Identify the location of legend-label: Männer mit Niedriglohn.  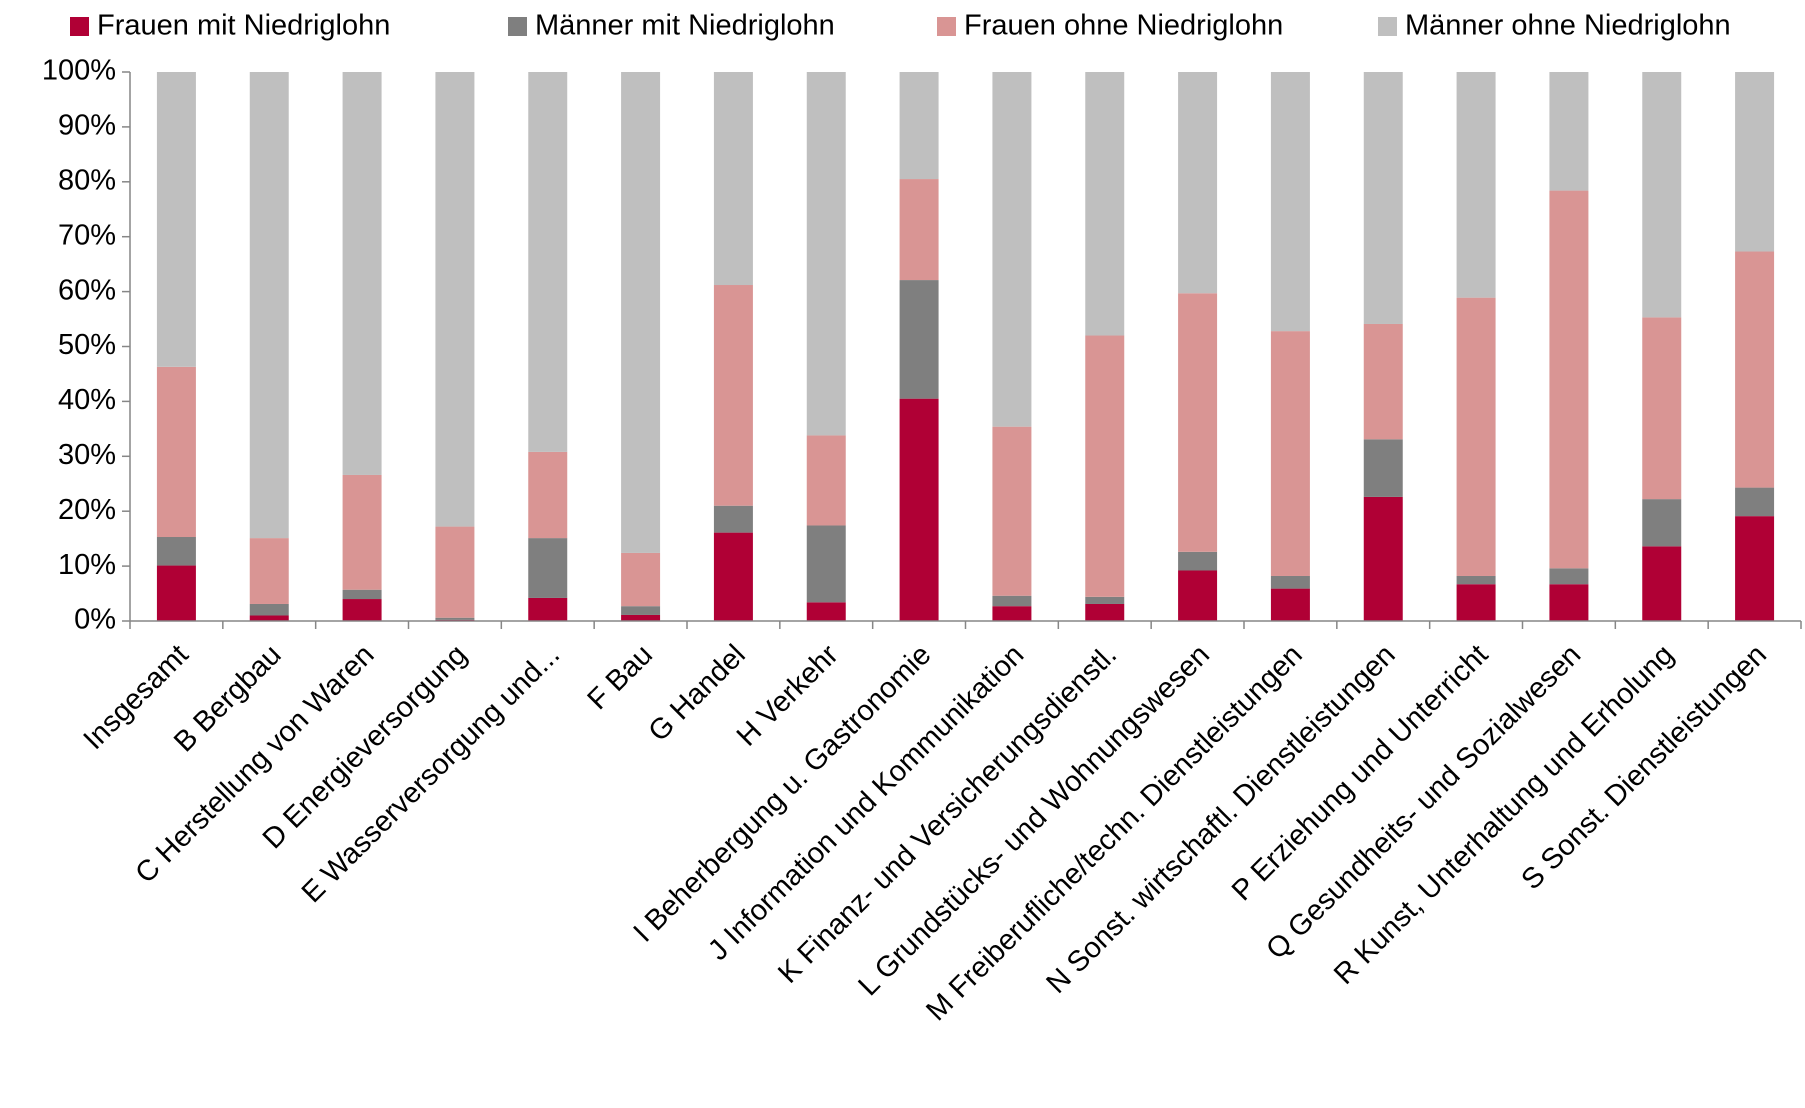
(685, 26).